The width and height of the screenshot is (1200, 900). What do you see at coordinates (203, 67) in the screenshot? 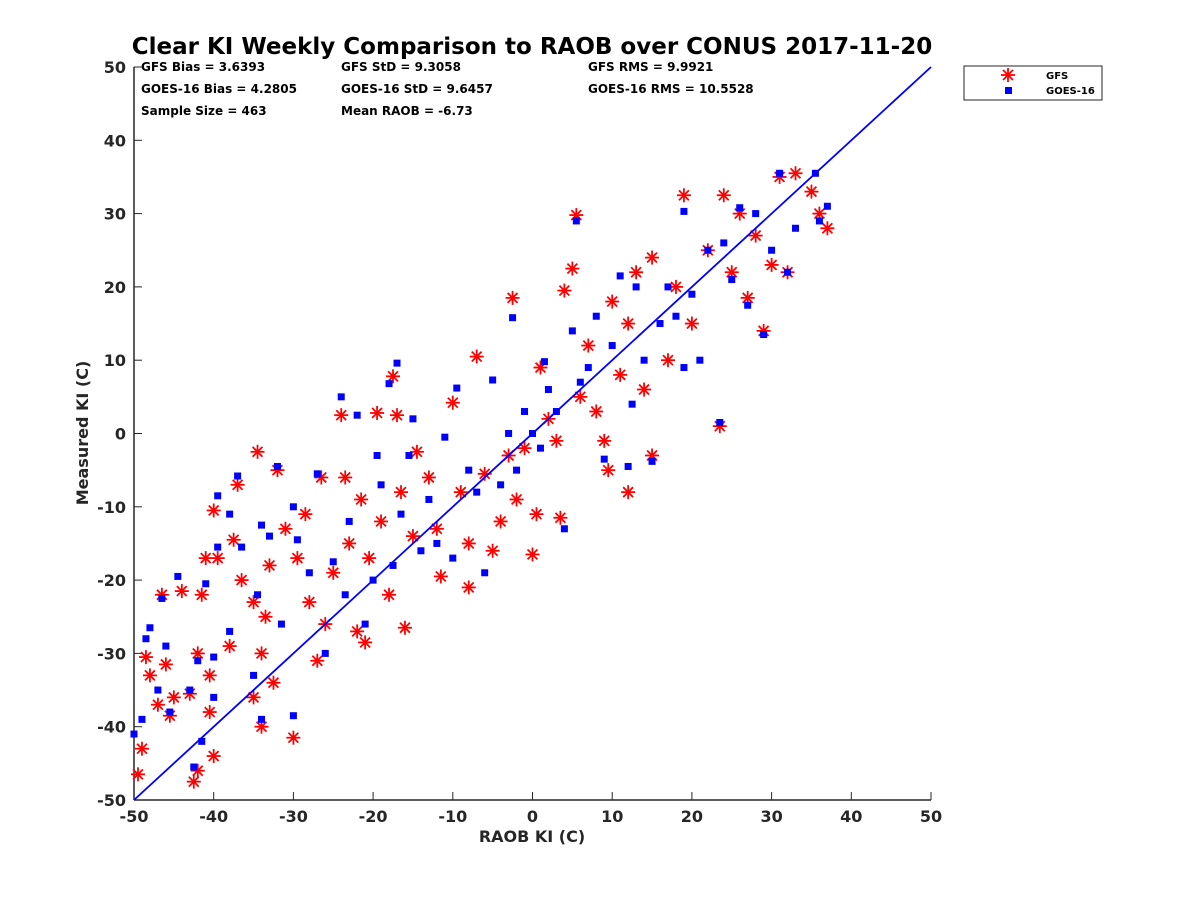
I see `stat-gfs-bias: GFS Bias = 3.6393` at bounding box center [203, 67].